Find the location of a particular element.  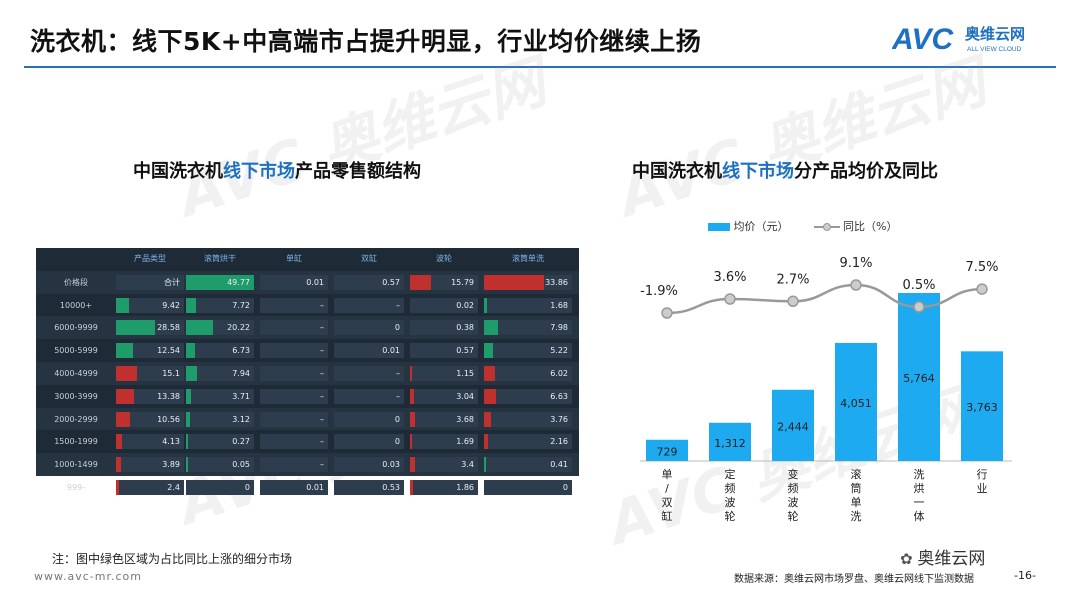

bar-value-label: 2,444 is located at coordinates (793, 426).